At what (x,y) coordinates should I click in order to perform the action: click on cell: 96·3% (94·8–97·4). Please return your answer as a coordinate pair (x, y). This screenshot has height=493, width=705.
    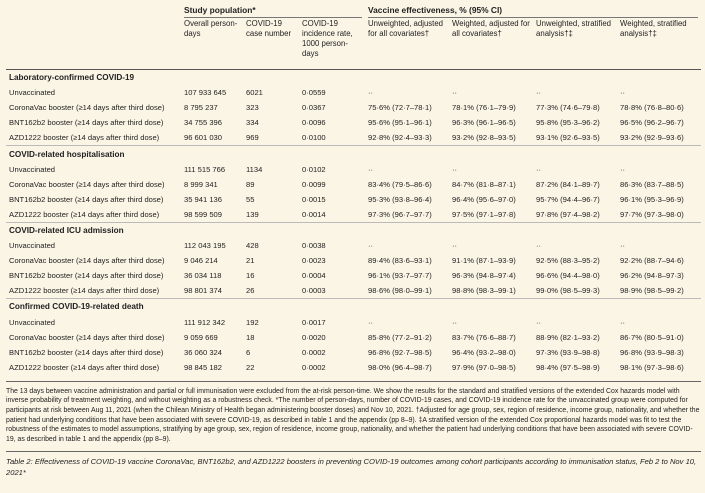
    Looking at the image, I should click on (484, 276).